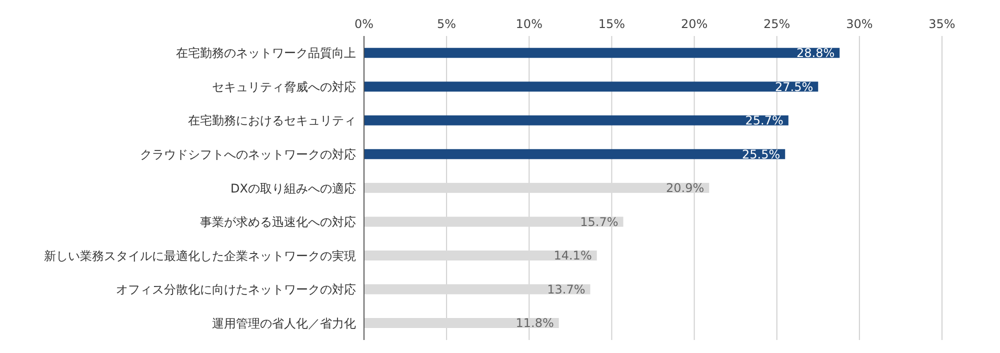 The width and height of the screenshot is (1000, 353). I want to click on y-tick-label: クラウドシフトへのネットワークの対応, so click(248, 154).